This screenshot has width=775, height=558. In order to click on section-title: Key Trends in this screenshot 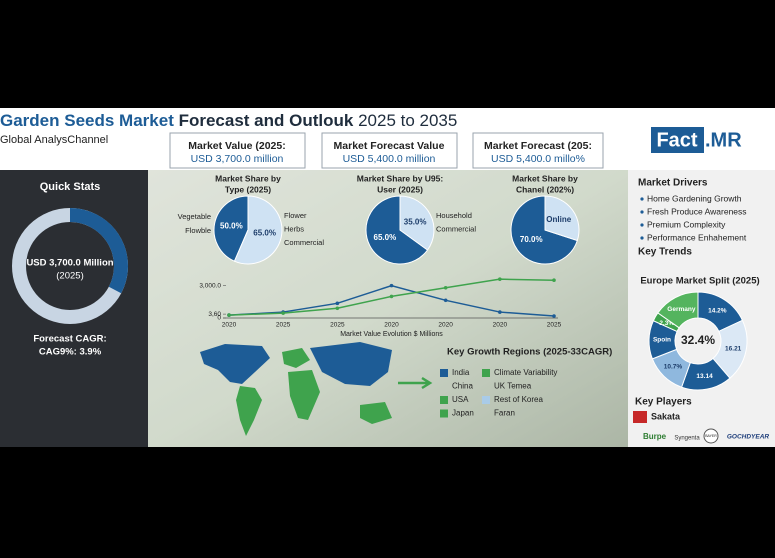, I will do `click(665, 252)`.